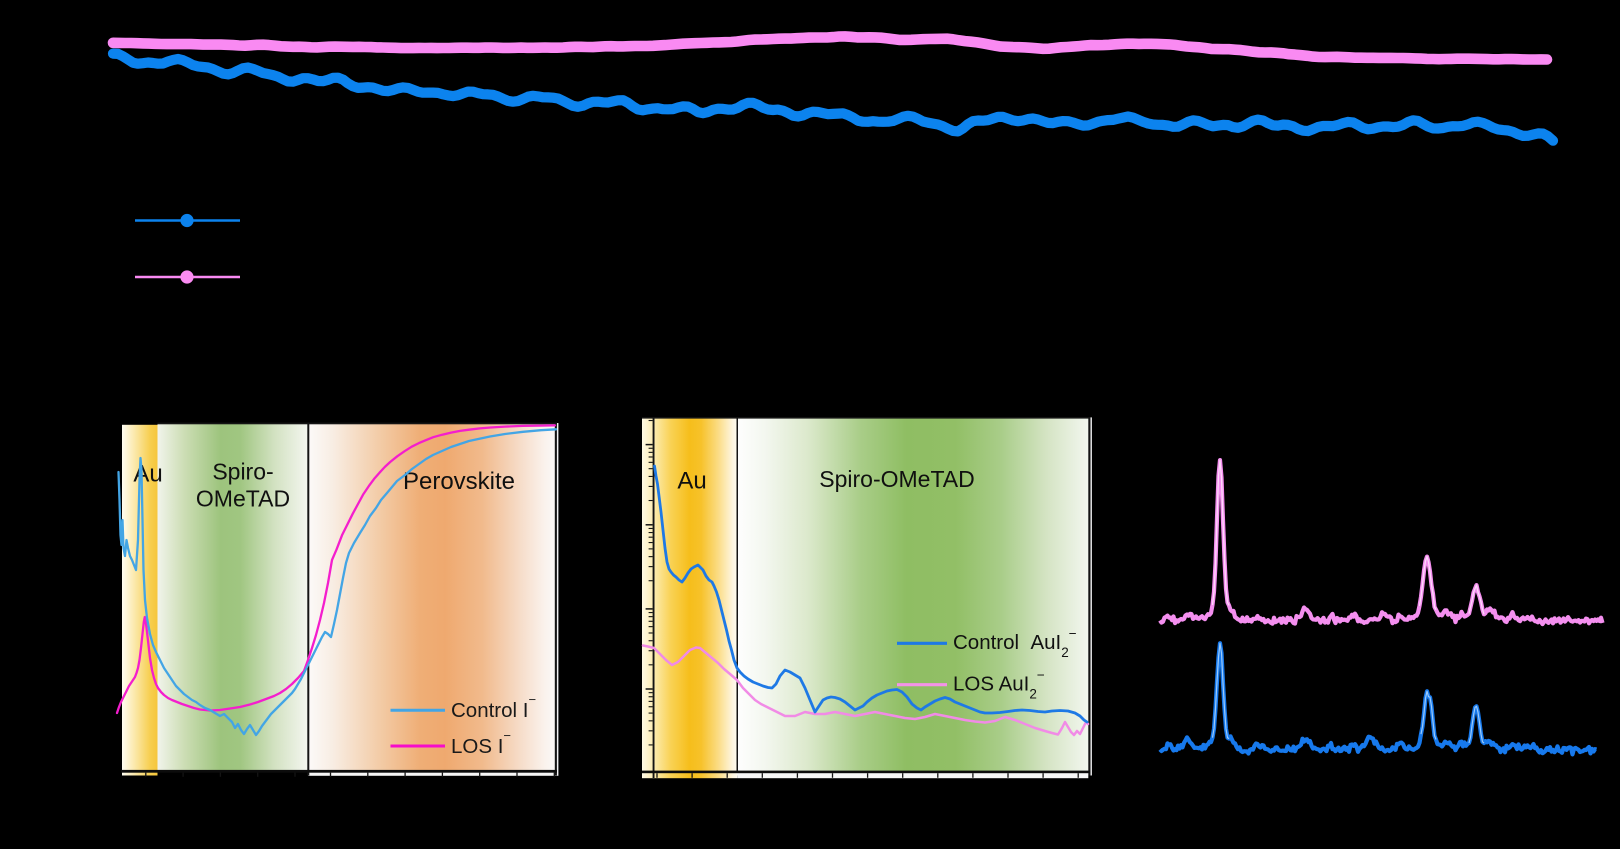 This screenshot has width=1620, height=849. What do you see at coordinates (243, 499) in the screenshot?
I see `svg-text: OMeTAD` at bounding box center [243, 499].